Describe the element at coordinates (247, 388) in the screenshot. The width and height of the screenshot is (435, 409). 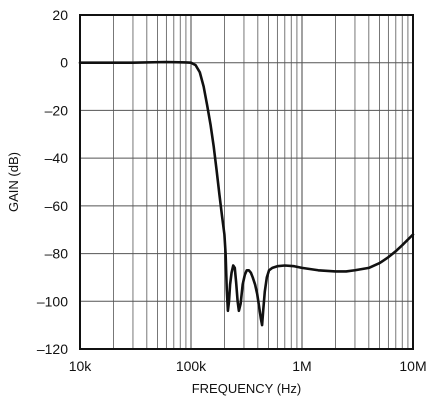
I see `x-axis-title: FREQUENCY (Hz)` at that location.